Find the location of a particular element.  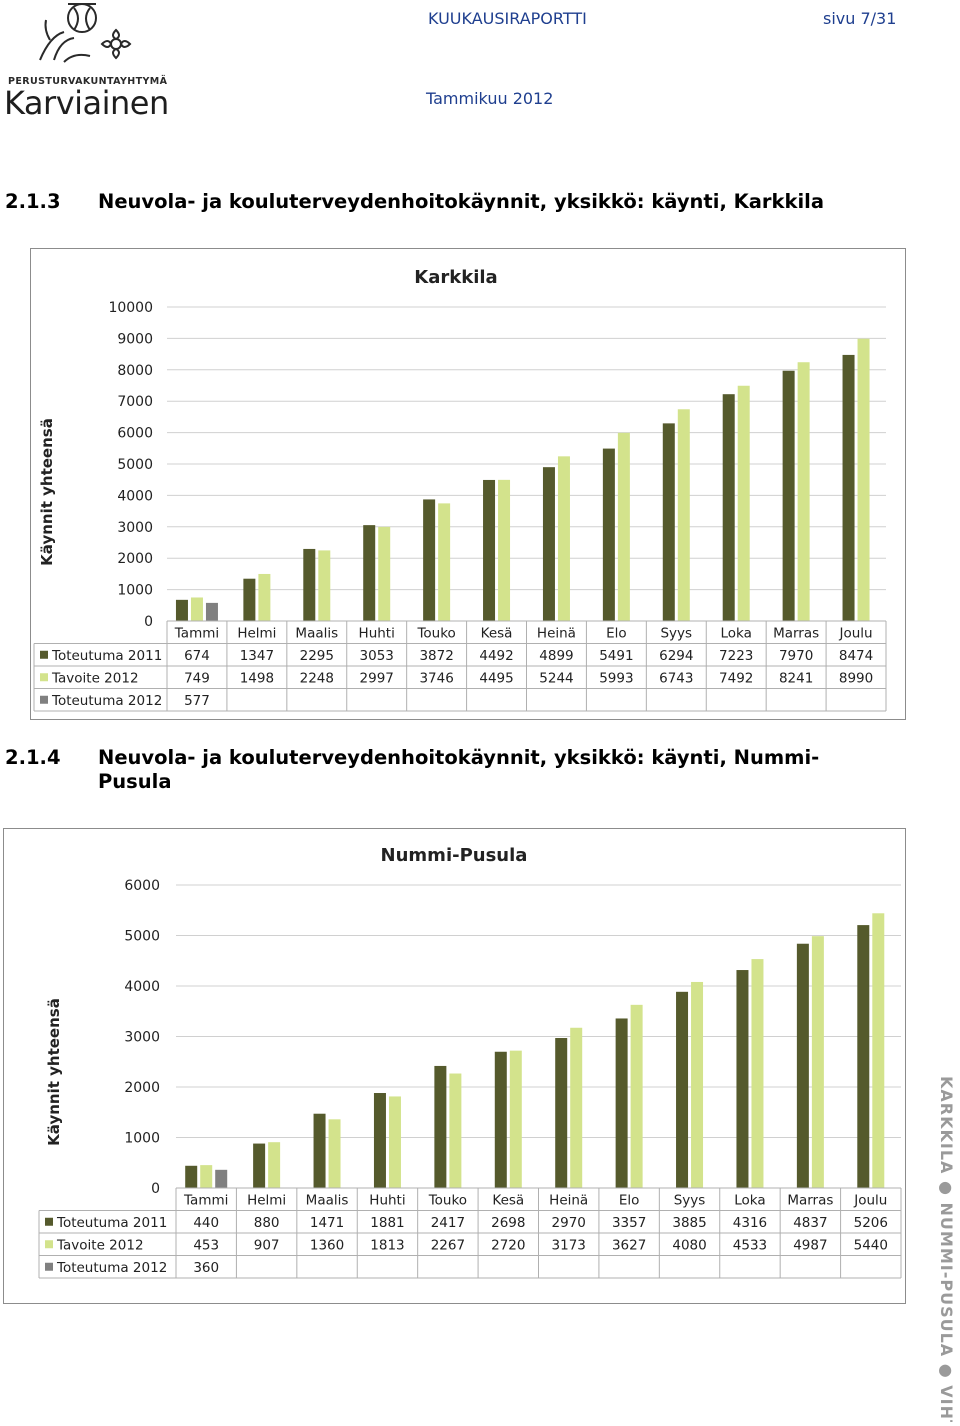

x-tick-label: Syys is located at coordinates (676, 634).